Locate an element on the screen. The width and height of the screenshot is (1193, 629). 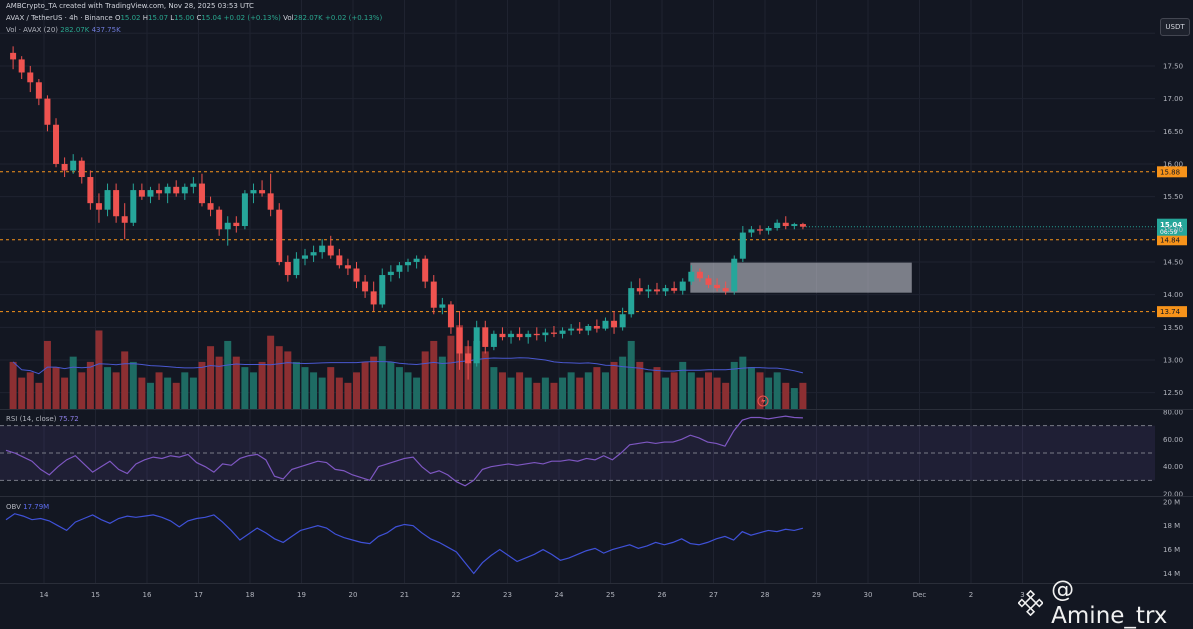
lightning-icon is located at coordinates (763, 401).